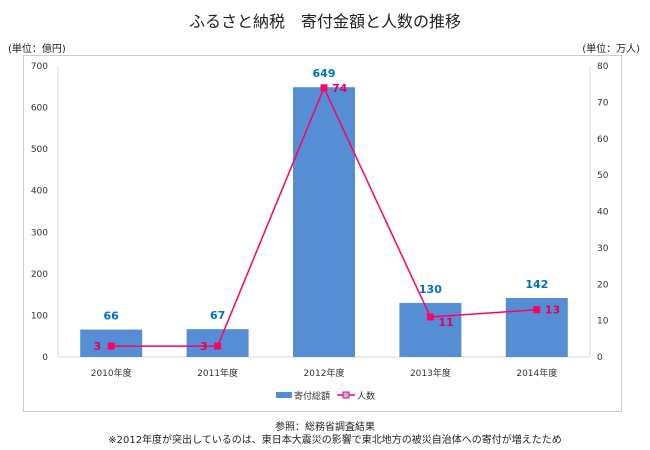 The width and height of the screenshot is (650, 450). What do you see at coordinates (39, 192) in the screenshot?
I see `left-tick-label: 400` at bounding box center [39, 192].